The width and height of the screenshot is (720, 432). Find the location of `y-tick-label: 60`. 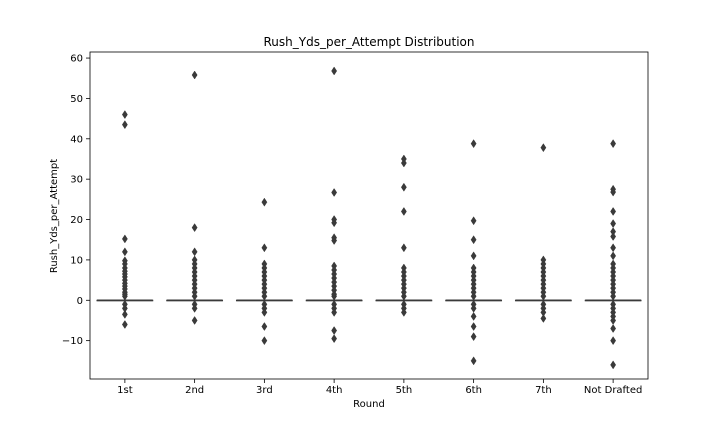

y-tick-label: 60 is located at coordinates (76, 59).